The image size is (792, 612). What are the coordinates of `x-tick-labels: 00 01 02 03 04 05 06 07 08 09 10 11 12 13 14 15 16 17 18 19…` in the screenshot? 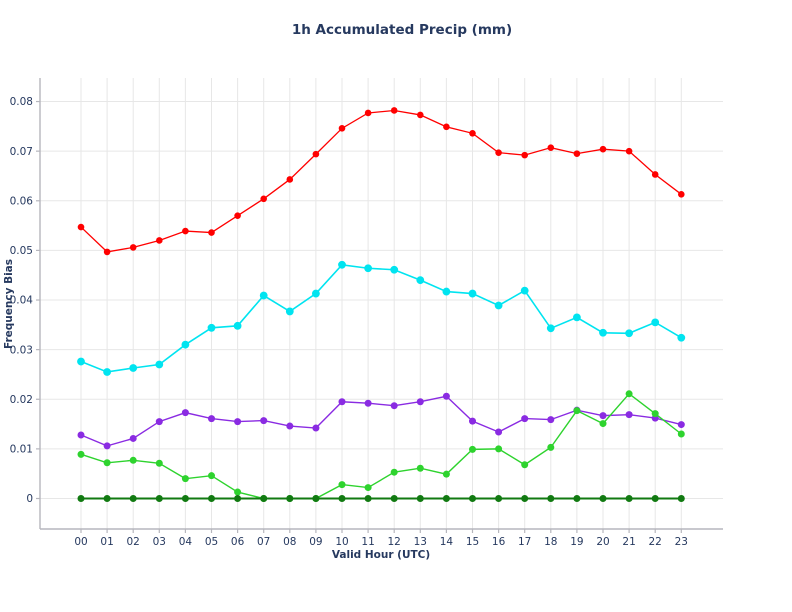 It's located at (381, 542).